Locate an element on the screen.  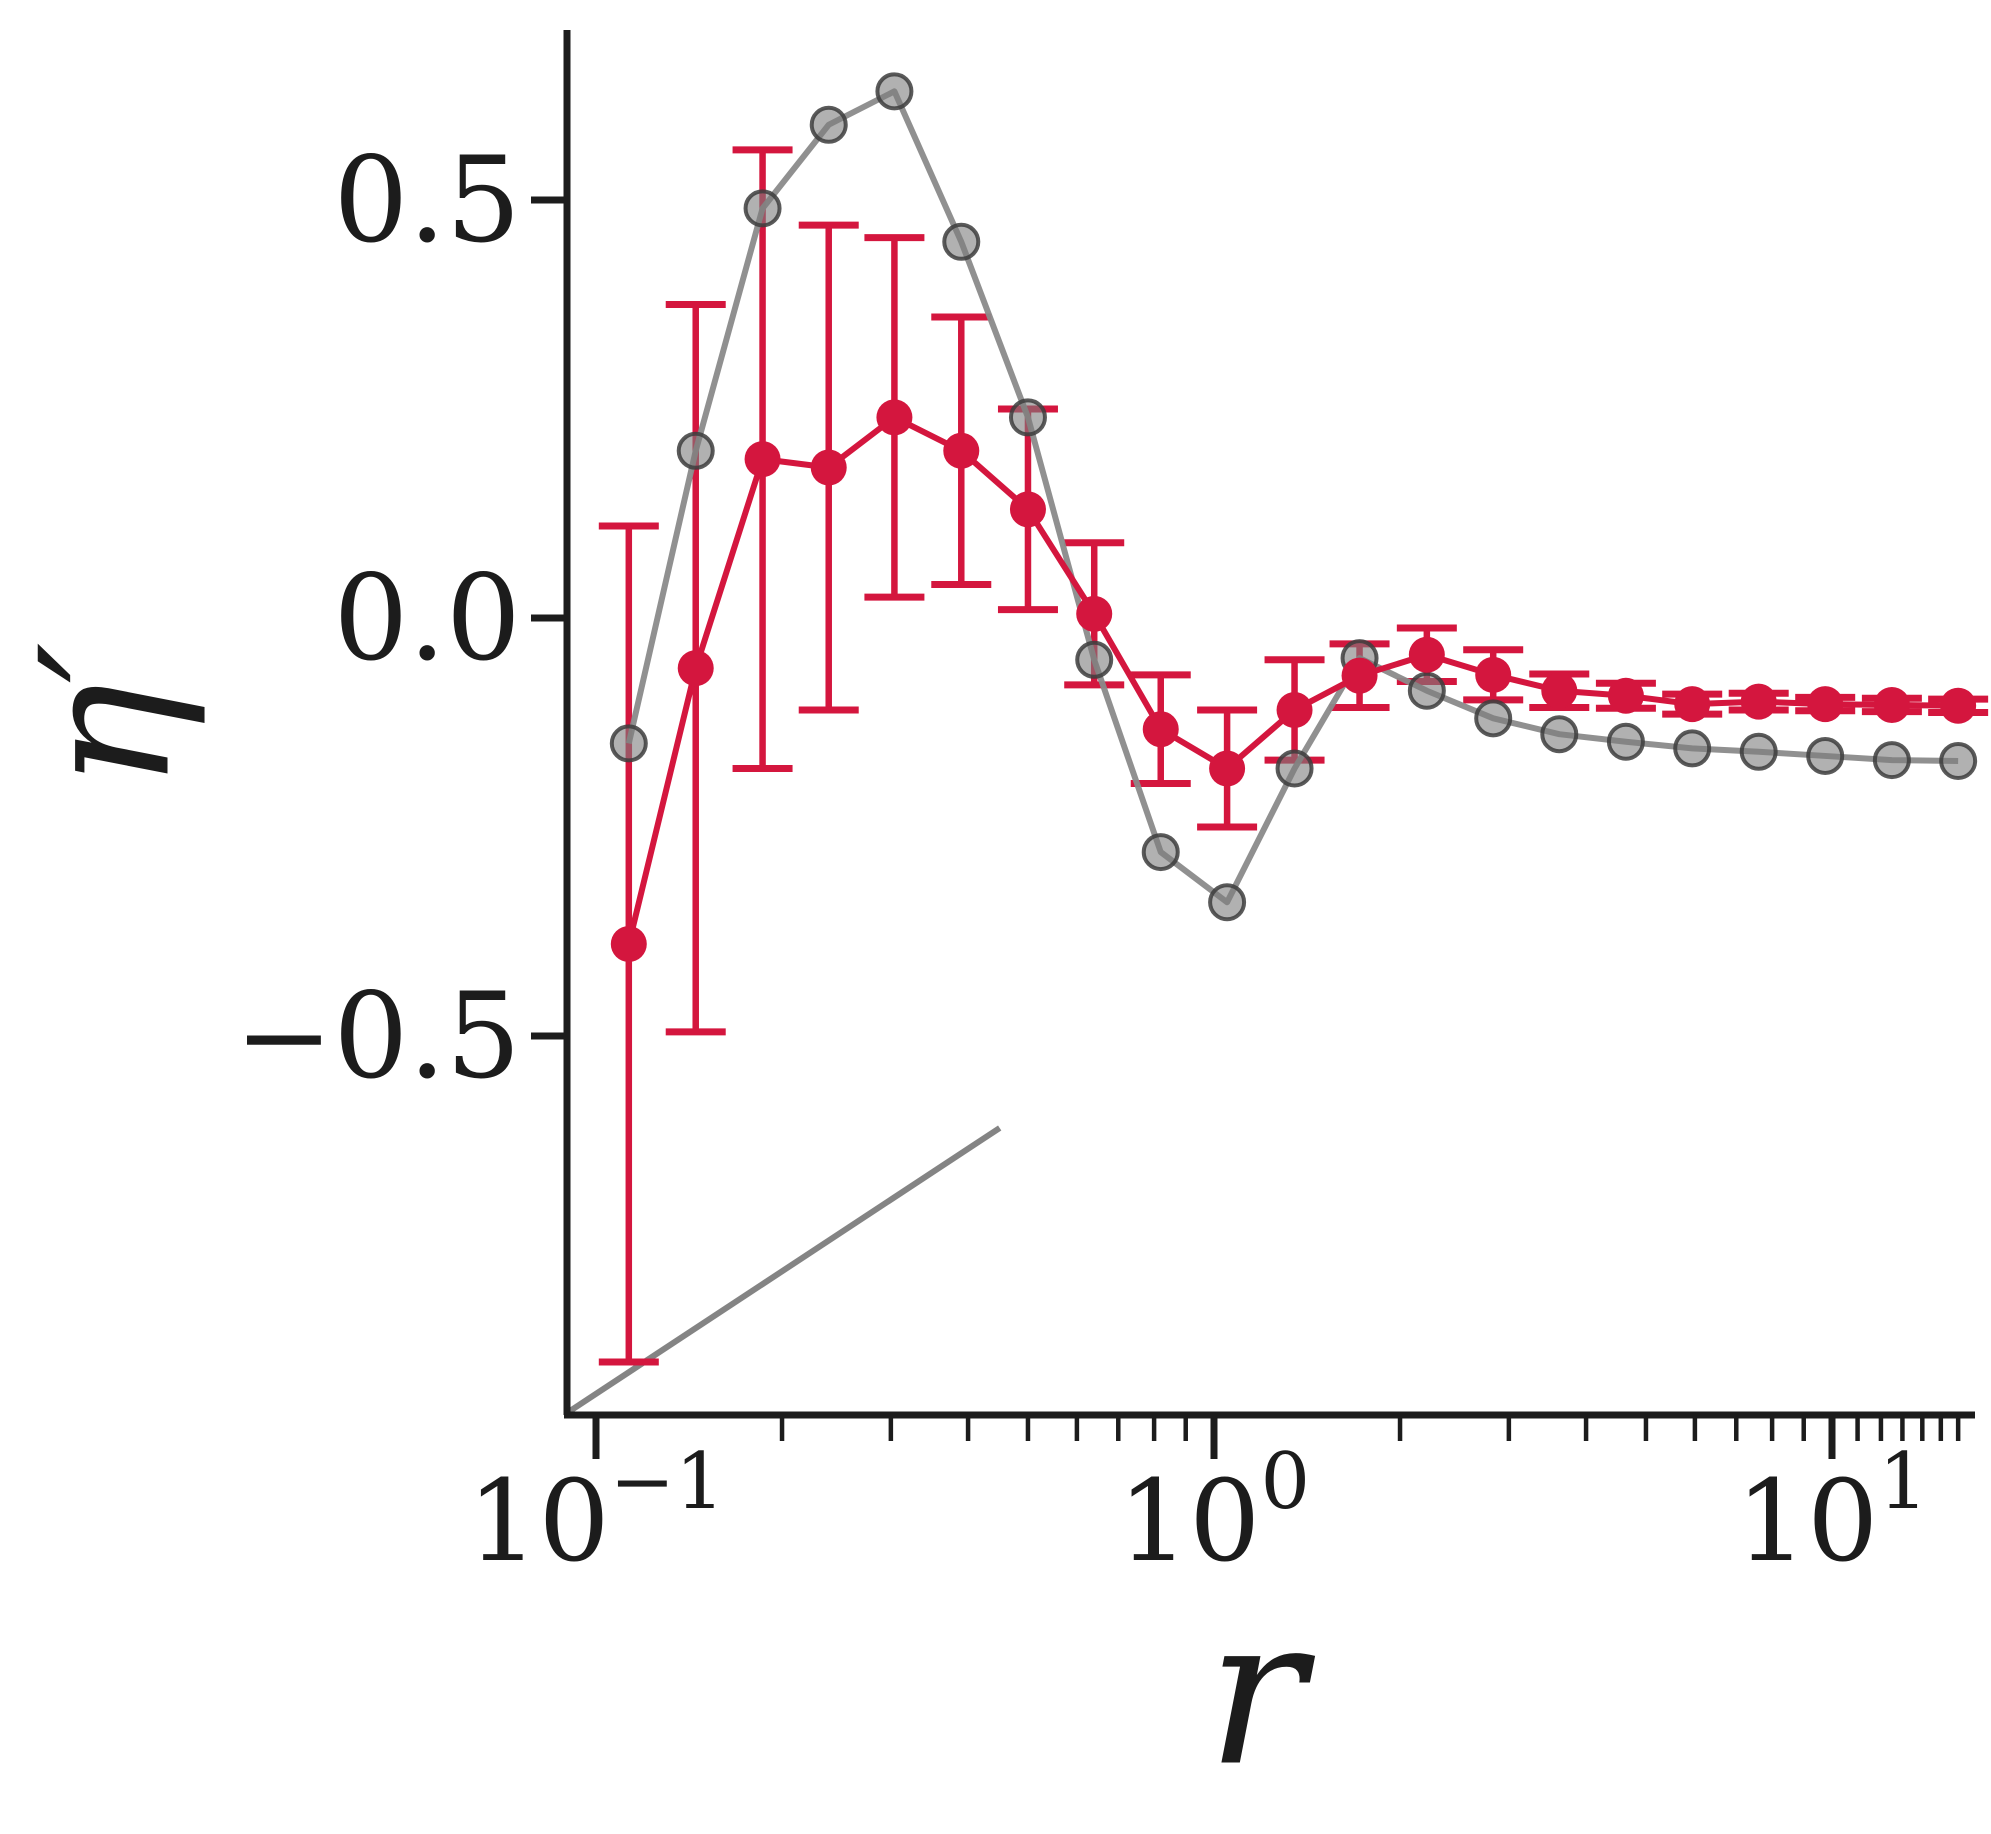
x-tick-label: 10¹ is located at coordinates (1832, 1512).